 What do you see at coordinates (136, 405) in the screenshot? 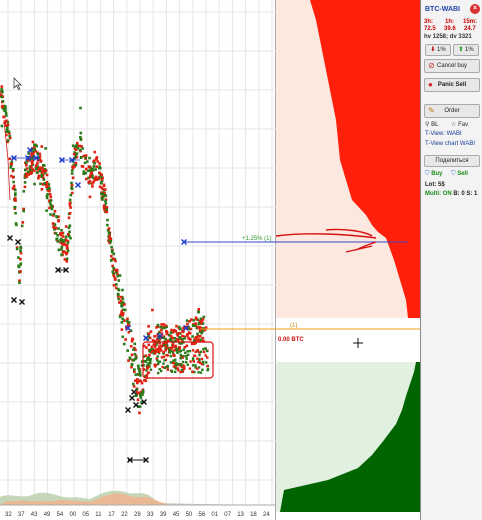
I see `cross-stroke` at bounding box center [136, 405].